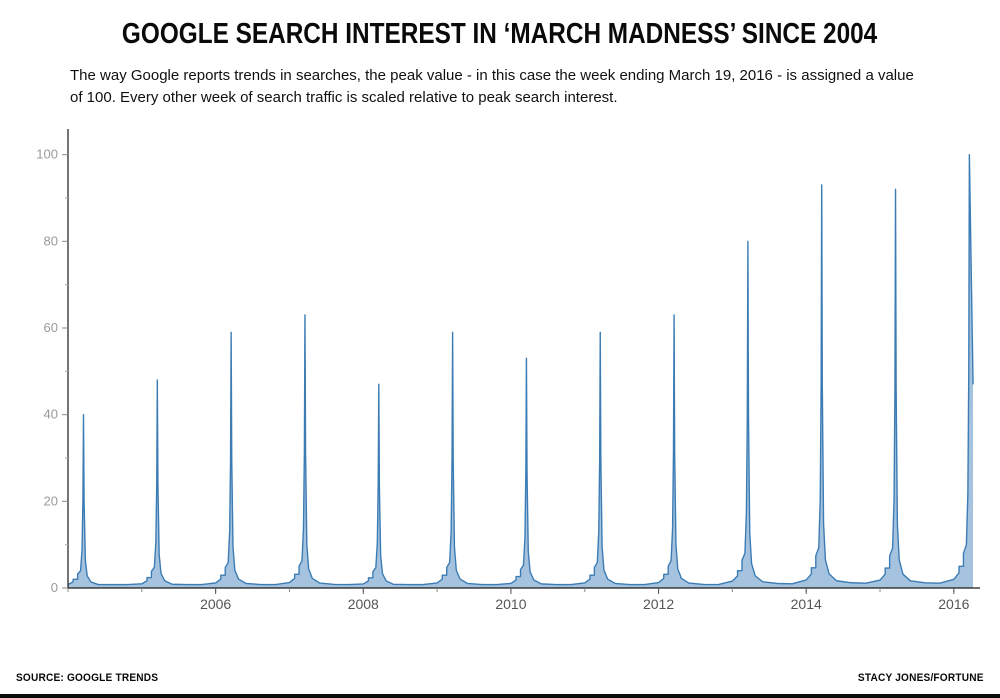 This screenshot has width=1000, height=698. What do you see at coordinates (510, 604) in the screenshot?
I see `x-tick-label: 2010` at bounding box center [510, 604].